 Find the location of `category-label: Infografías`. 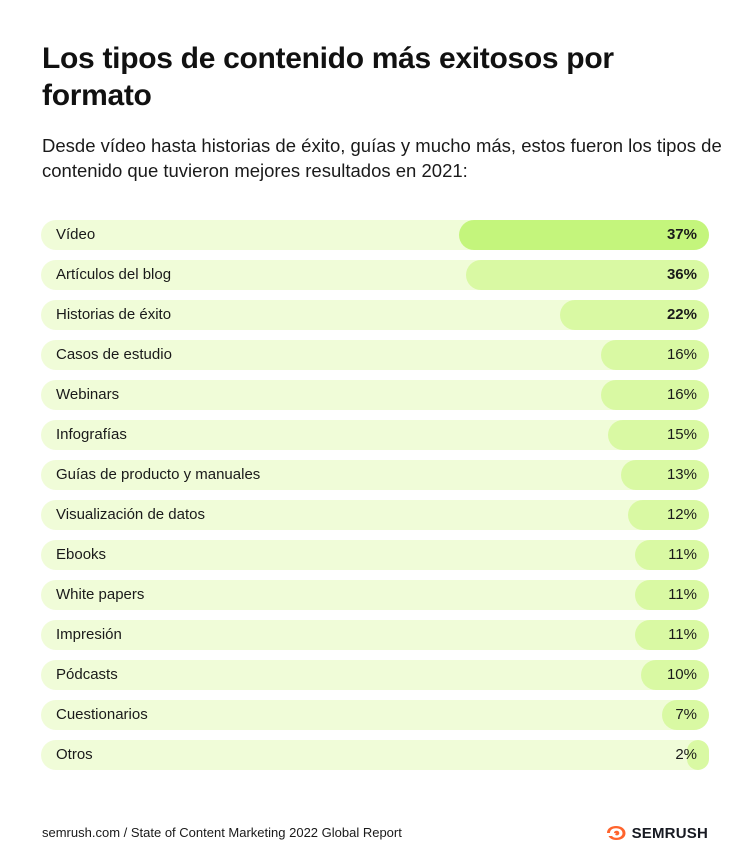

category-label: Infografías is located at coordinates (91, 434).